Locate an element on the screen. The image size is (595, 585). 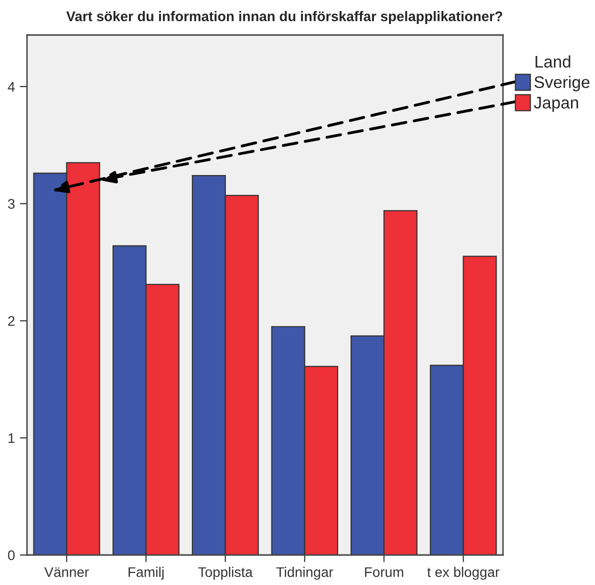
x-tick-label: Forum is located at coordinates (384, 572).